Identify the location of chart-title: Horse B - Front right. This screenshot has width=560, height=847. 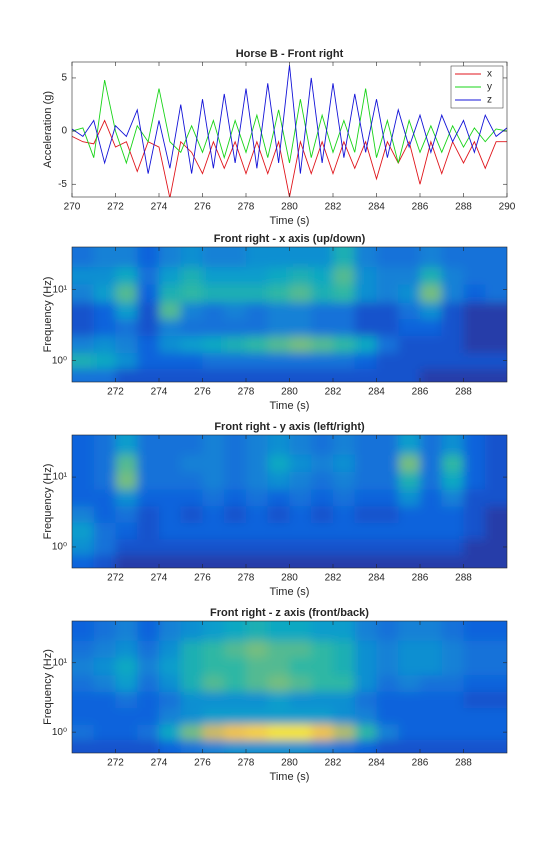
(290, 54).